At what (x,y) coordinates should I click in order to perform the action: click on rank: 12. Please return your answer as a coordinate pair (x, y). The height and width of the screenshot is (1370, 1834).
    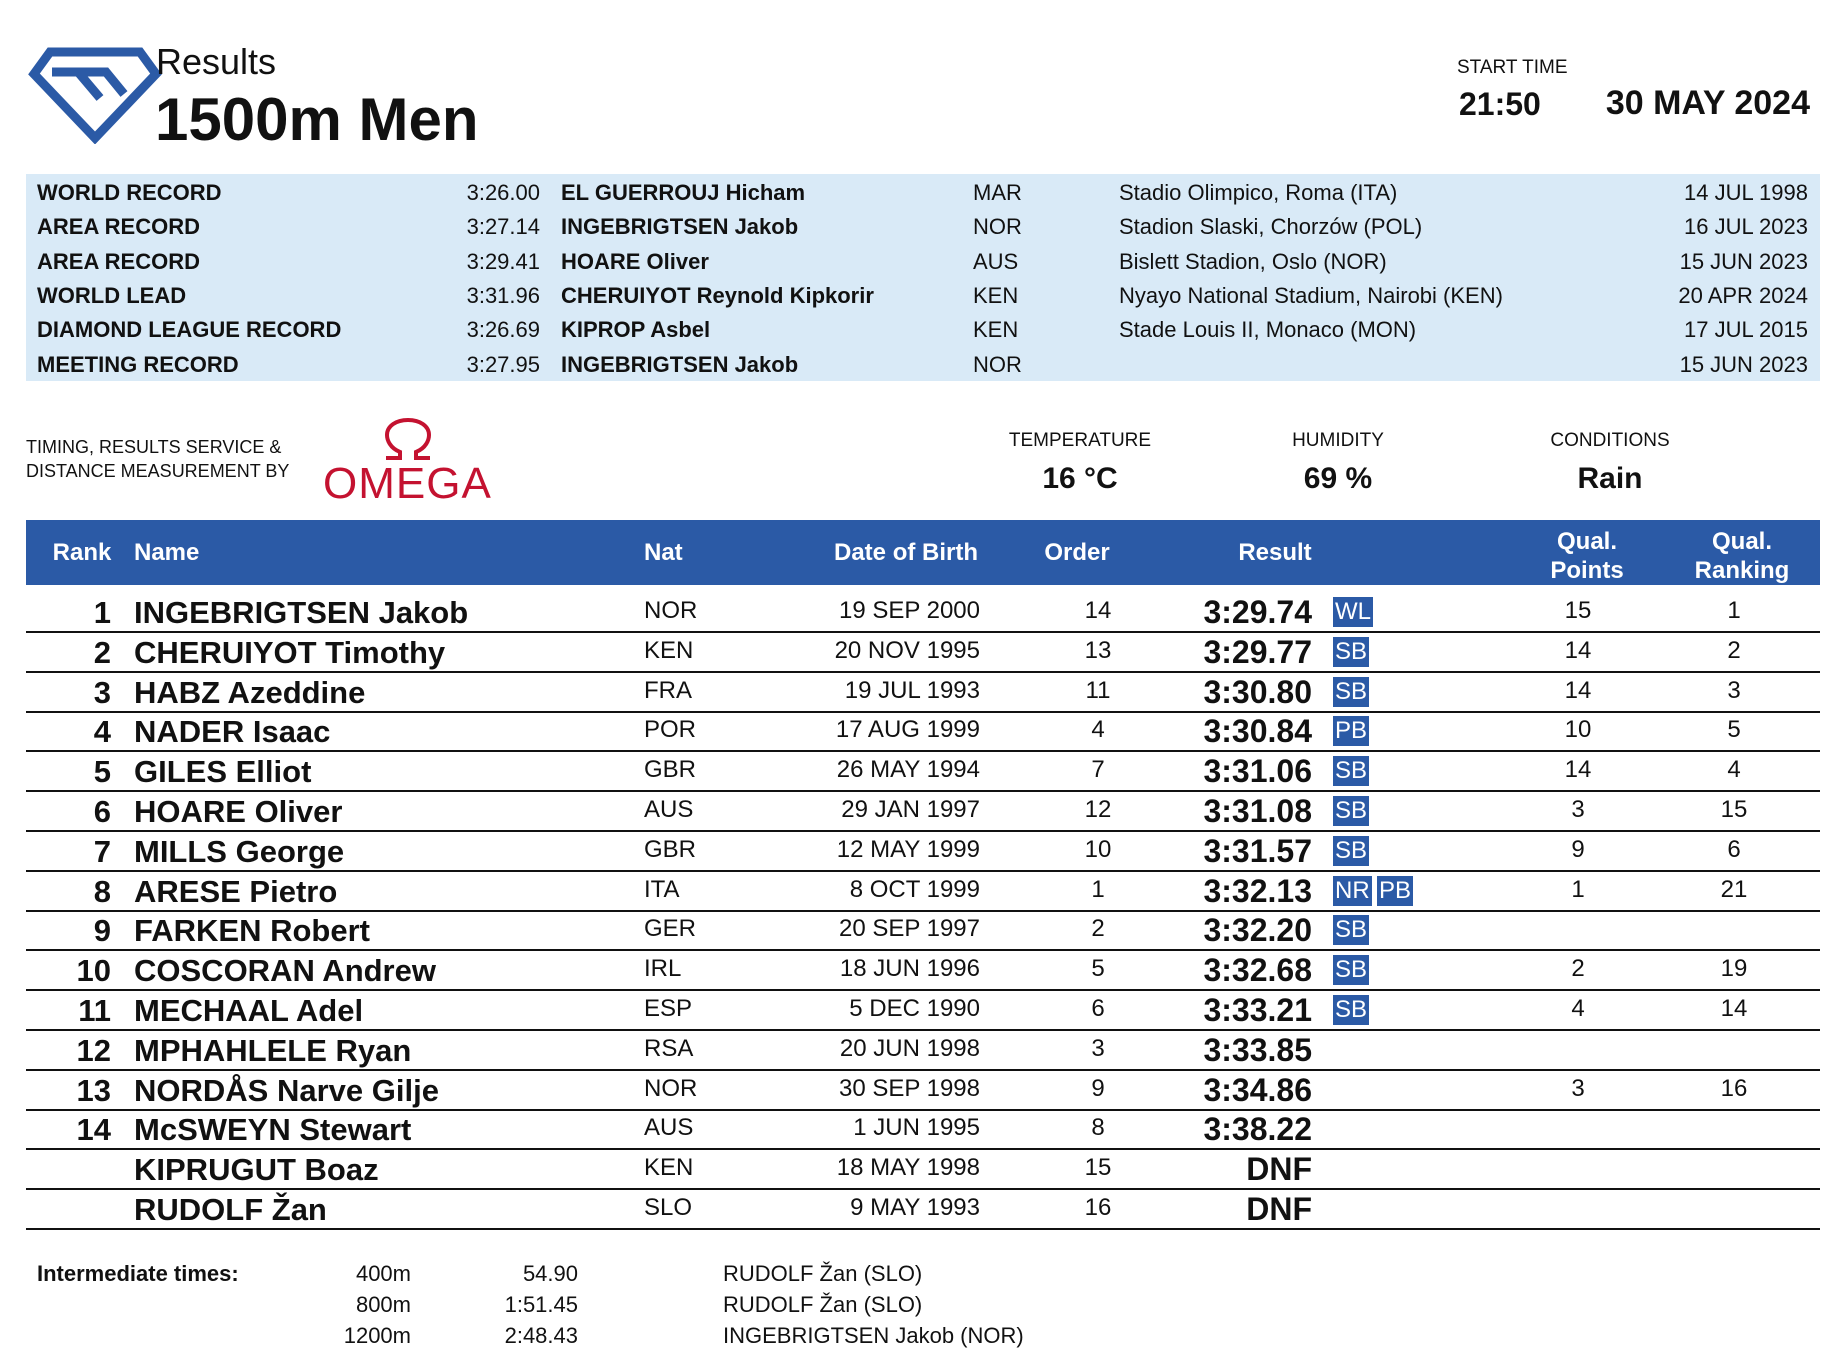
    Looking at the image, I should click on (93, 1050).